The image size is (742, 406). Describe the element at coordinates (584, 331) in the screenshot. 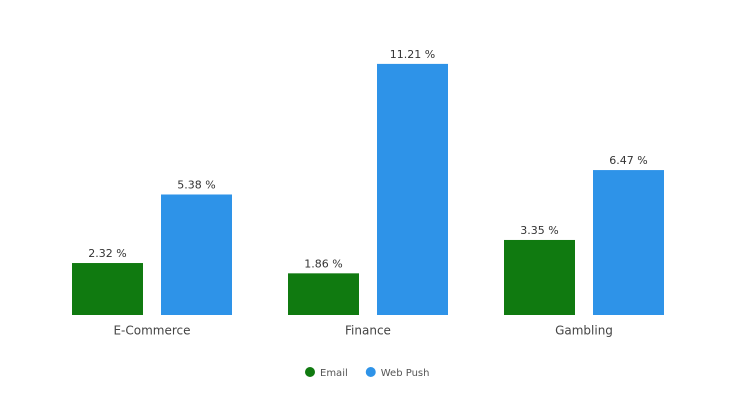

I see `x-tick-label: Gambling` at that location.